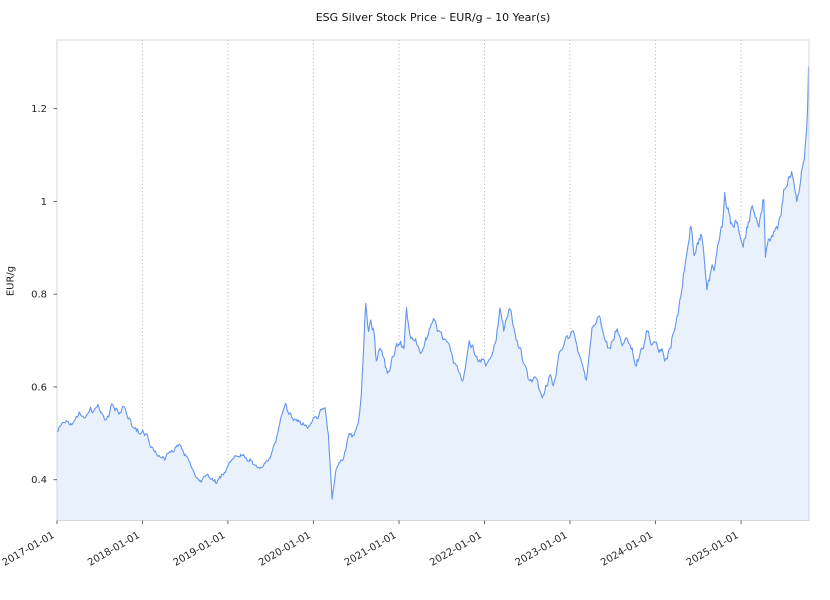  I want to click on y-tick-label: 1, so click(44, 202).